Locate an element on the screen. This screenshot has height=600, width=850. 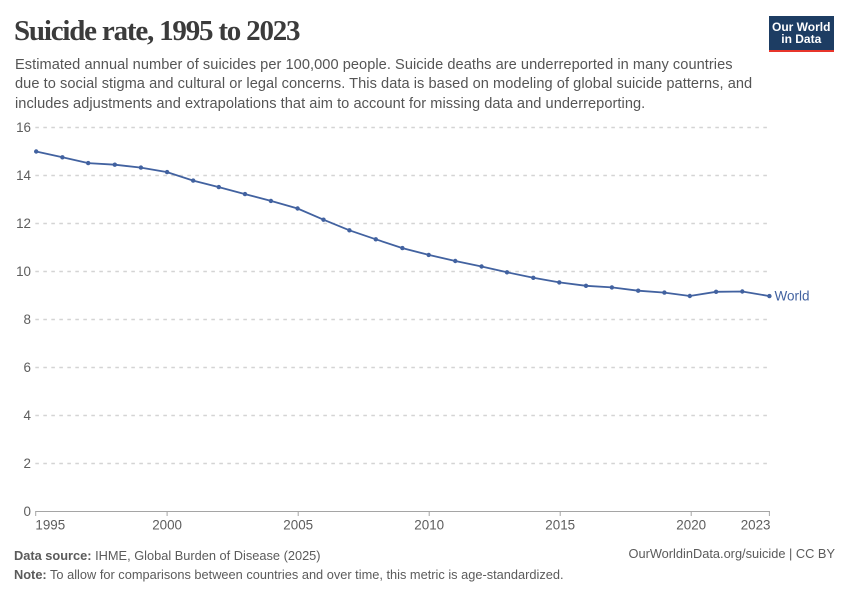
svg-text: 2 is located at coordinates (27, 463).